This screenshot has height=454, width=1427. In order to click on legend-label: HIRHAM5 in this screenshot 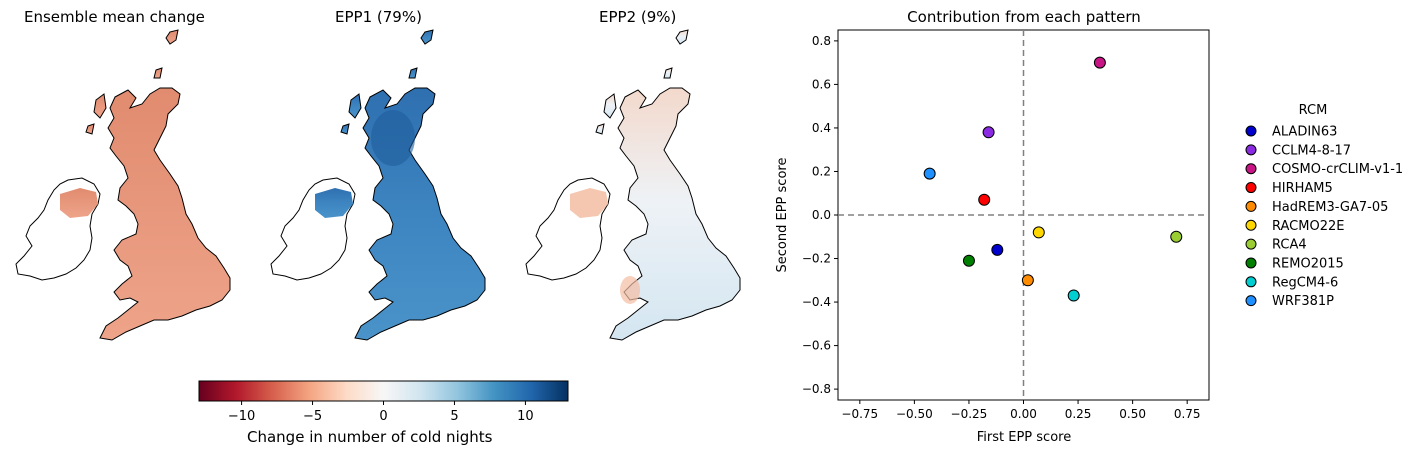, I will do `click(1302, 188)`.